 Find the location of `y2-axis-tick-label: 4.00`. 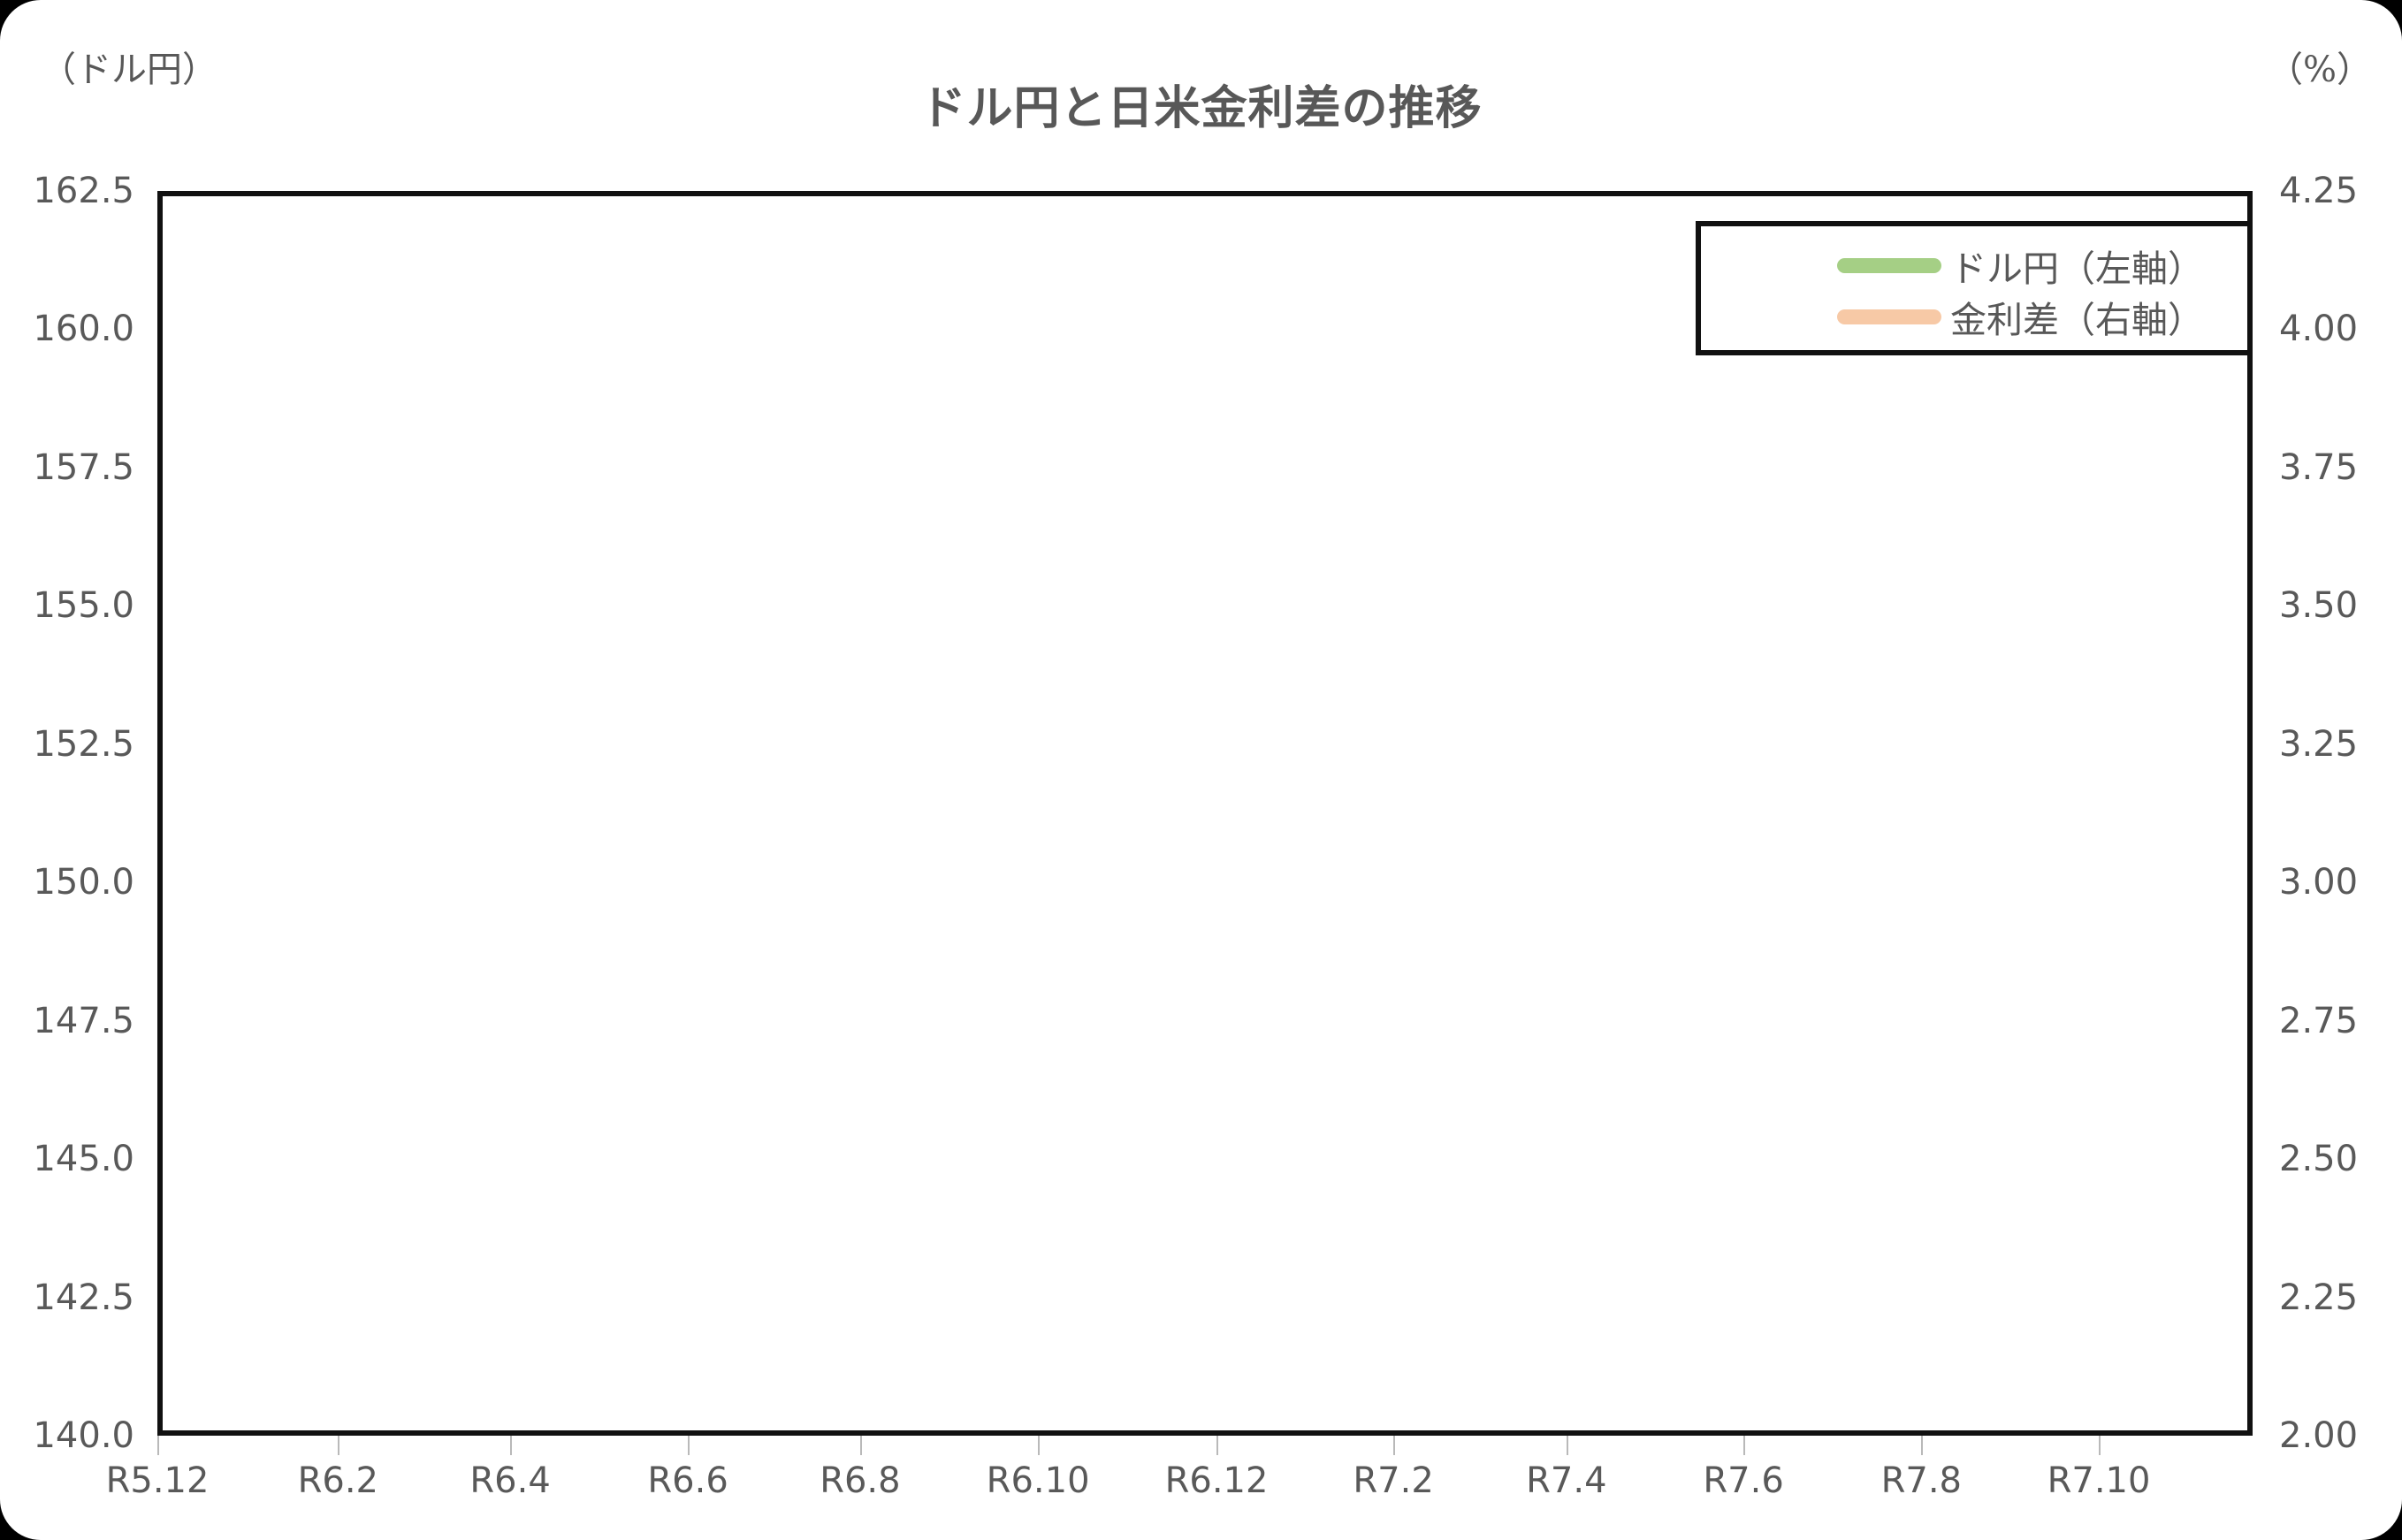

y2-axis-tick-label: 4.00 is located at coordinates (2319, 329).